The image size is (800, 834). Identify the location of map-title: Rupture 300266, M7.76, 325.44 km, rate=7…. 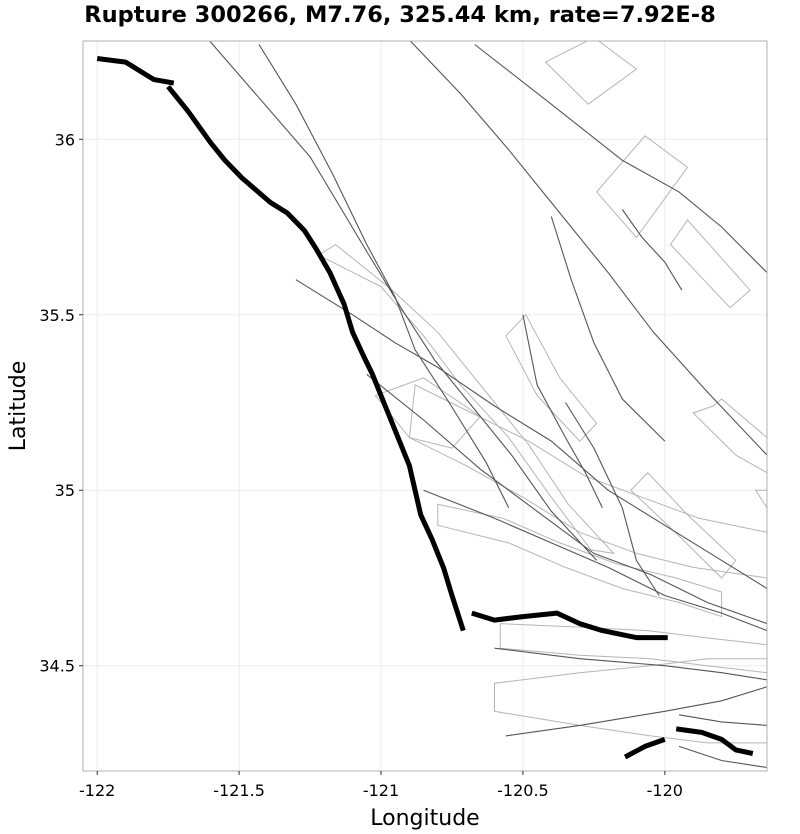
(400, 15).